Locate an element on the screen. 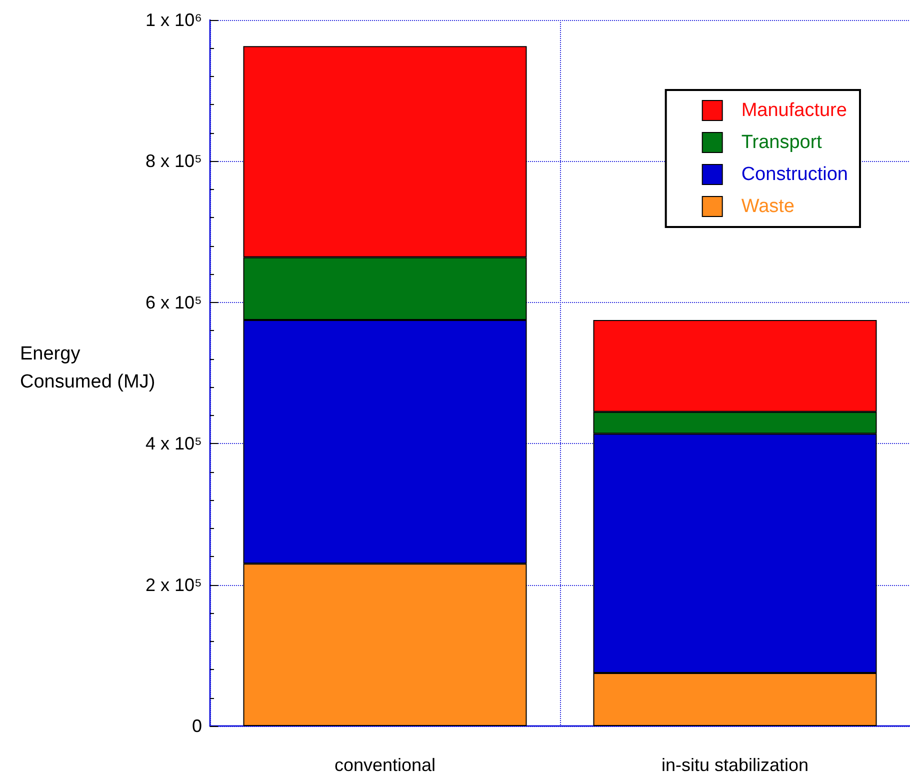  y-tick-label: 8 x 10⁵ is located at coordinates (174, 161).